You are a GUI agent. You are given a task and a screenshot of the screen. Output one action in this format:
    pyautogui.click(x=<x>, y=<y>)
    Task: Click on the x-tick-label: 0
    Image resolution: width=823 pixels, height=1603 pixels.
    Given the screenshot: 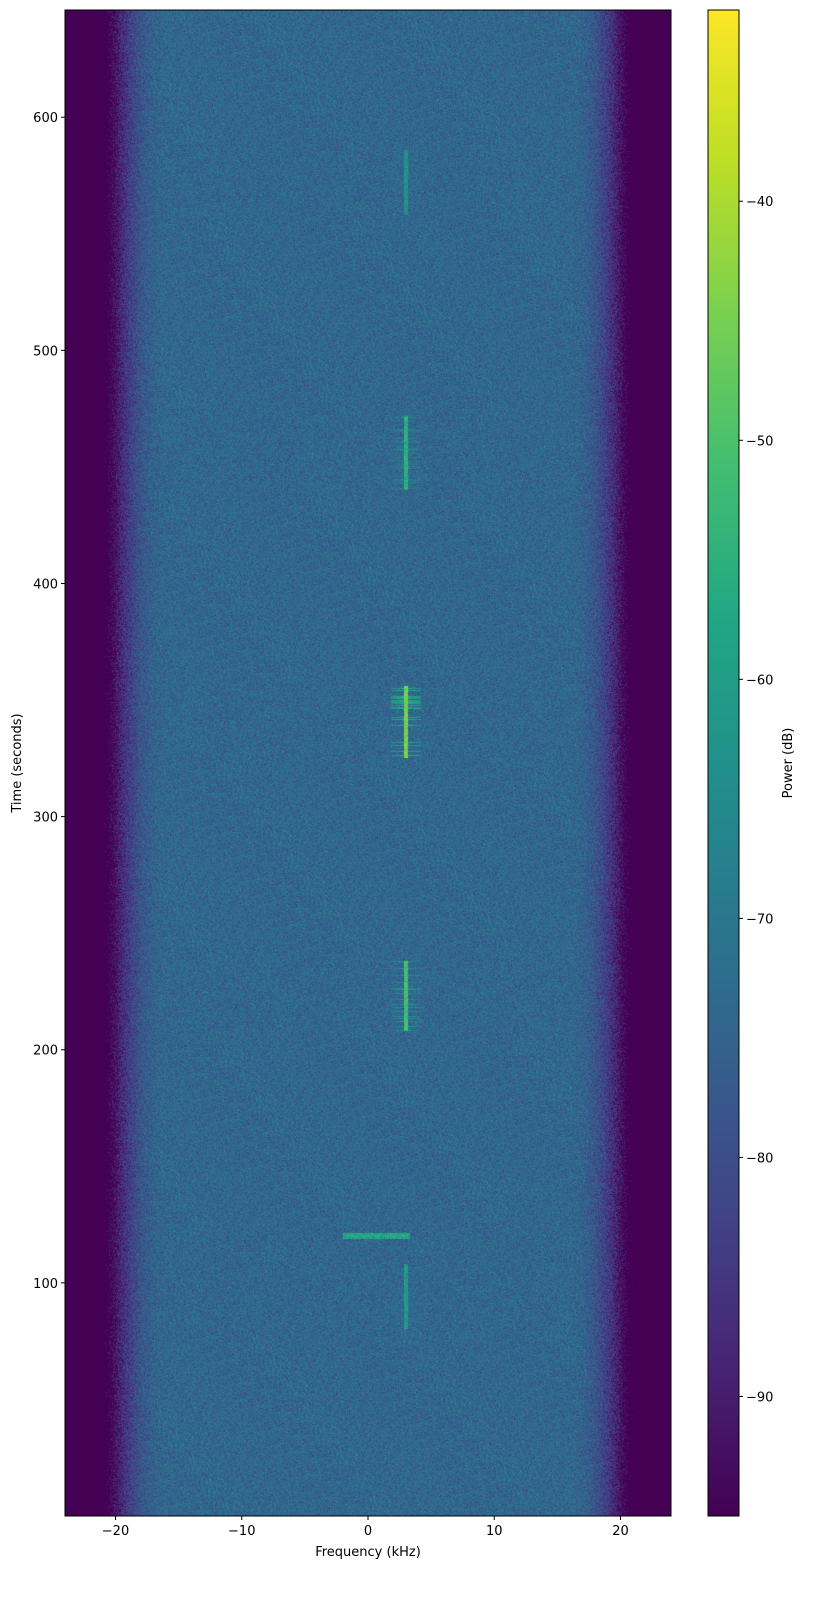 What is the action you would take?
    pyautogui.click(x=368, y=1531)
    